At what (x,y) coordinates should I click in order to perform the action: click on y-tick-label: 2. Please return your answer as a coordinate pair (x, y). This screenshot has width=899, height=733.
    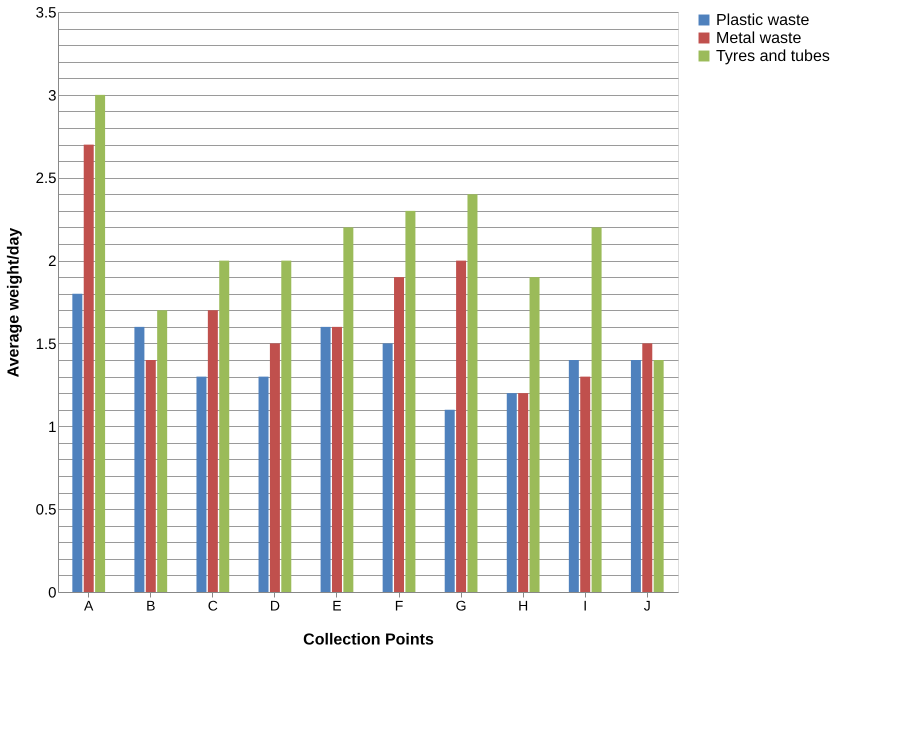
    Looking at the image, I should click on (52, 261).